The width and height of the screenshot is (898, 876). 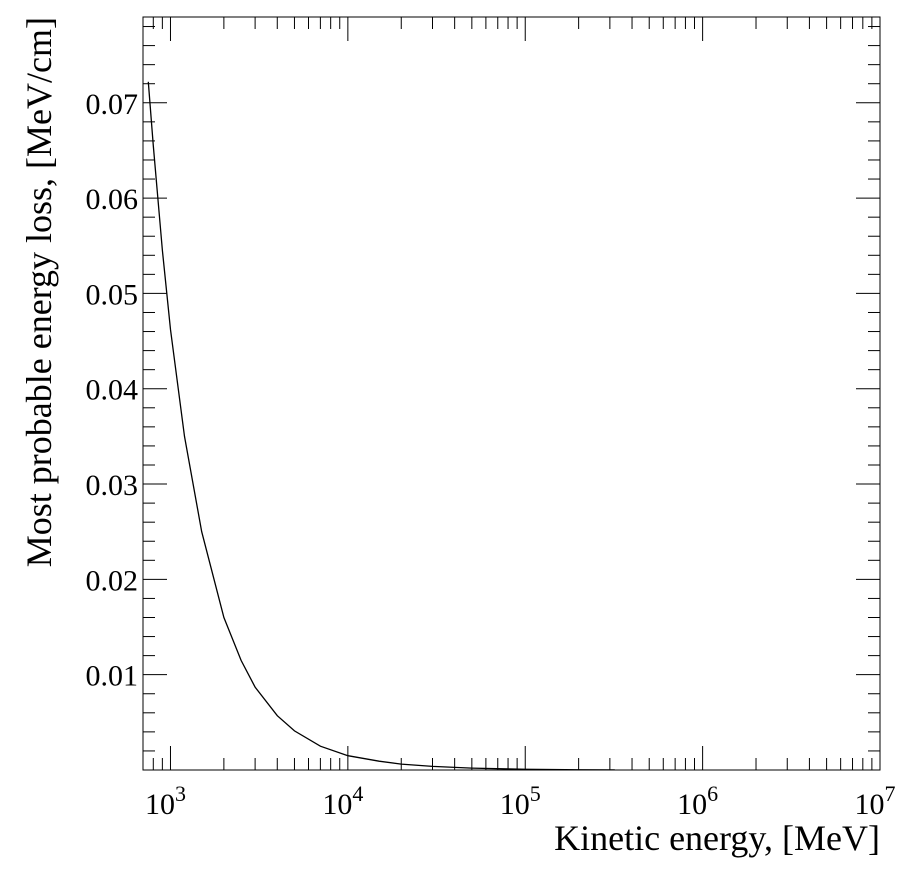 What do you see at coordinates (112, 580) in the screenshot?
I see `y-tick-label: 0.02` at bounding box center [112, 580].